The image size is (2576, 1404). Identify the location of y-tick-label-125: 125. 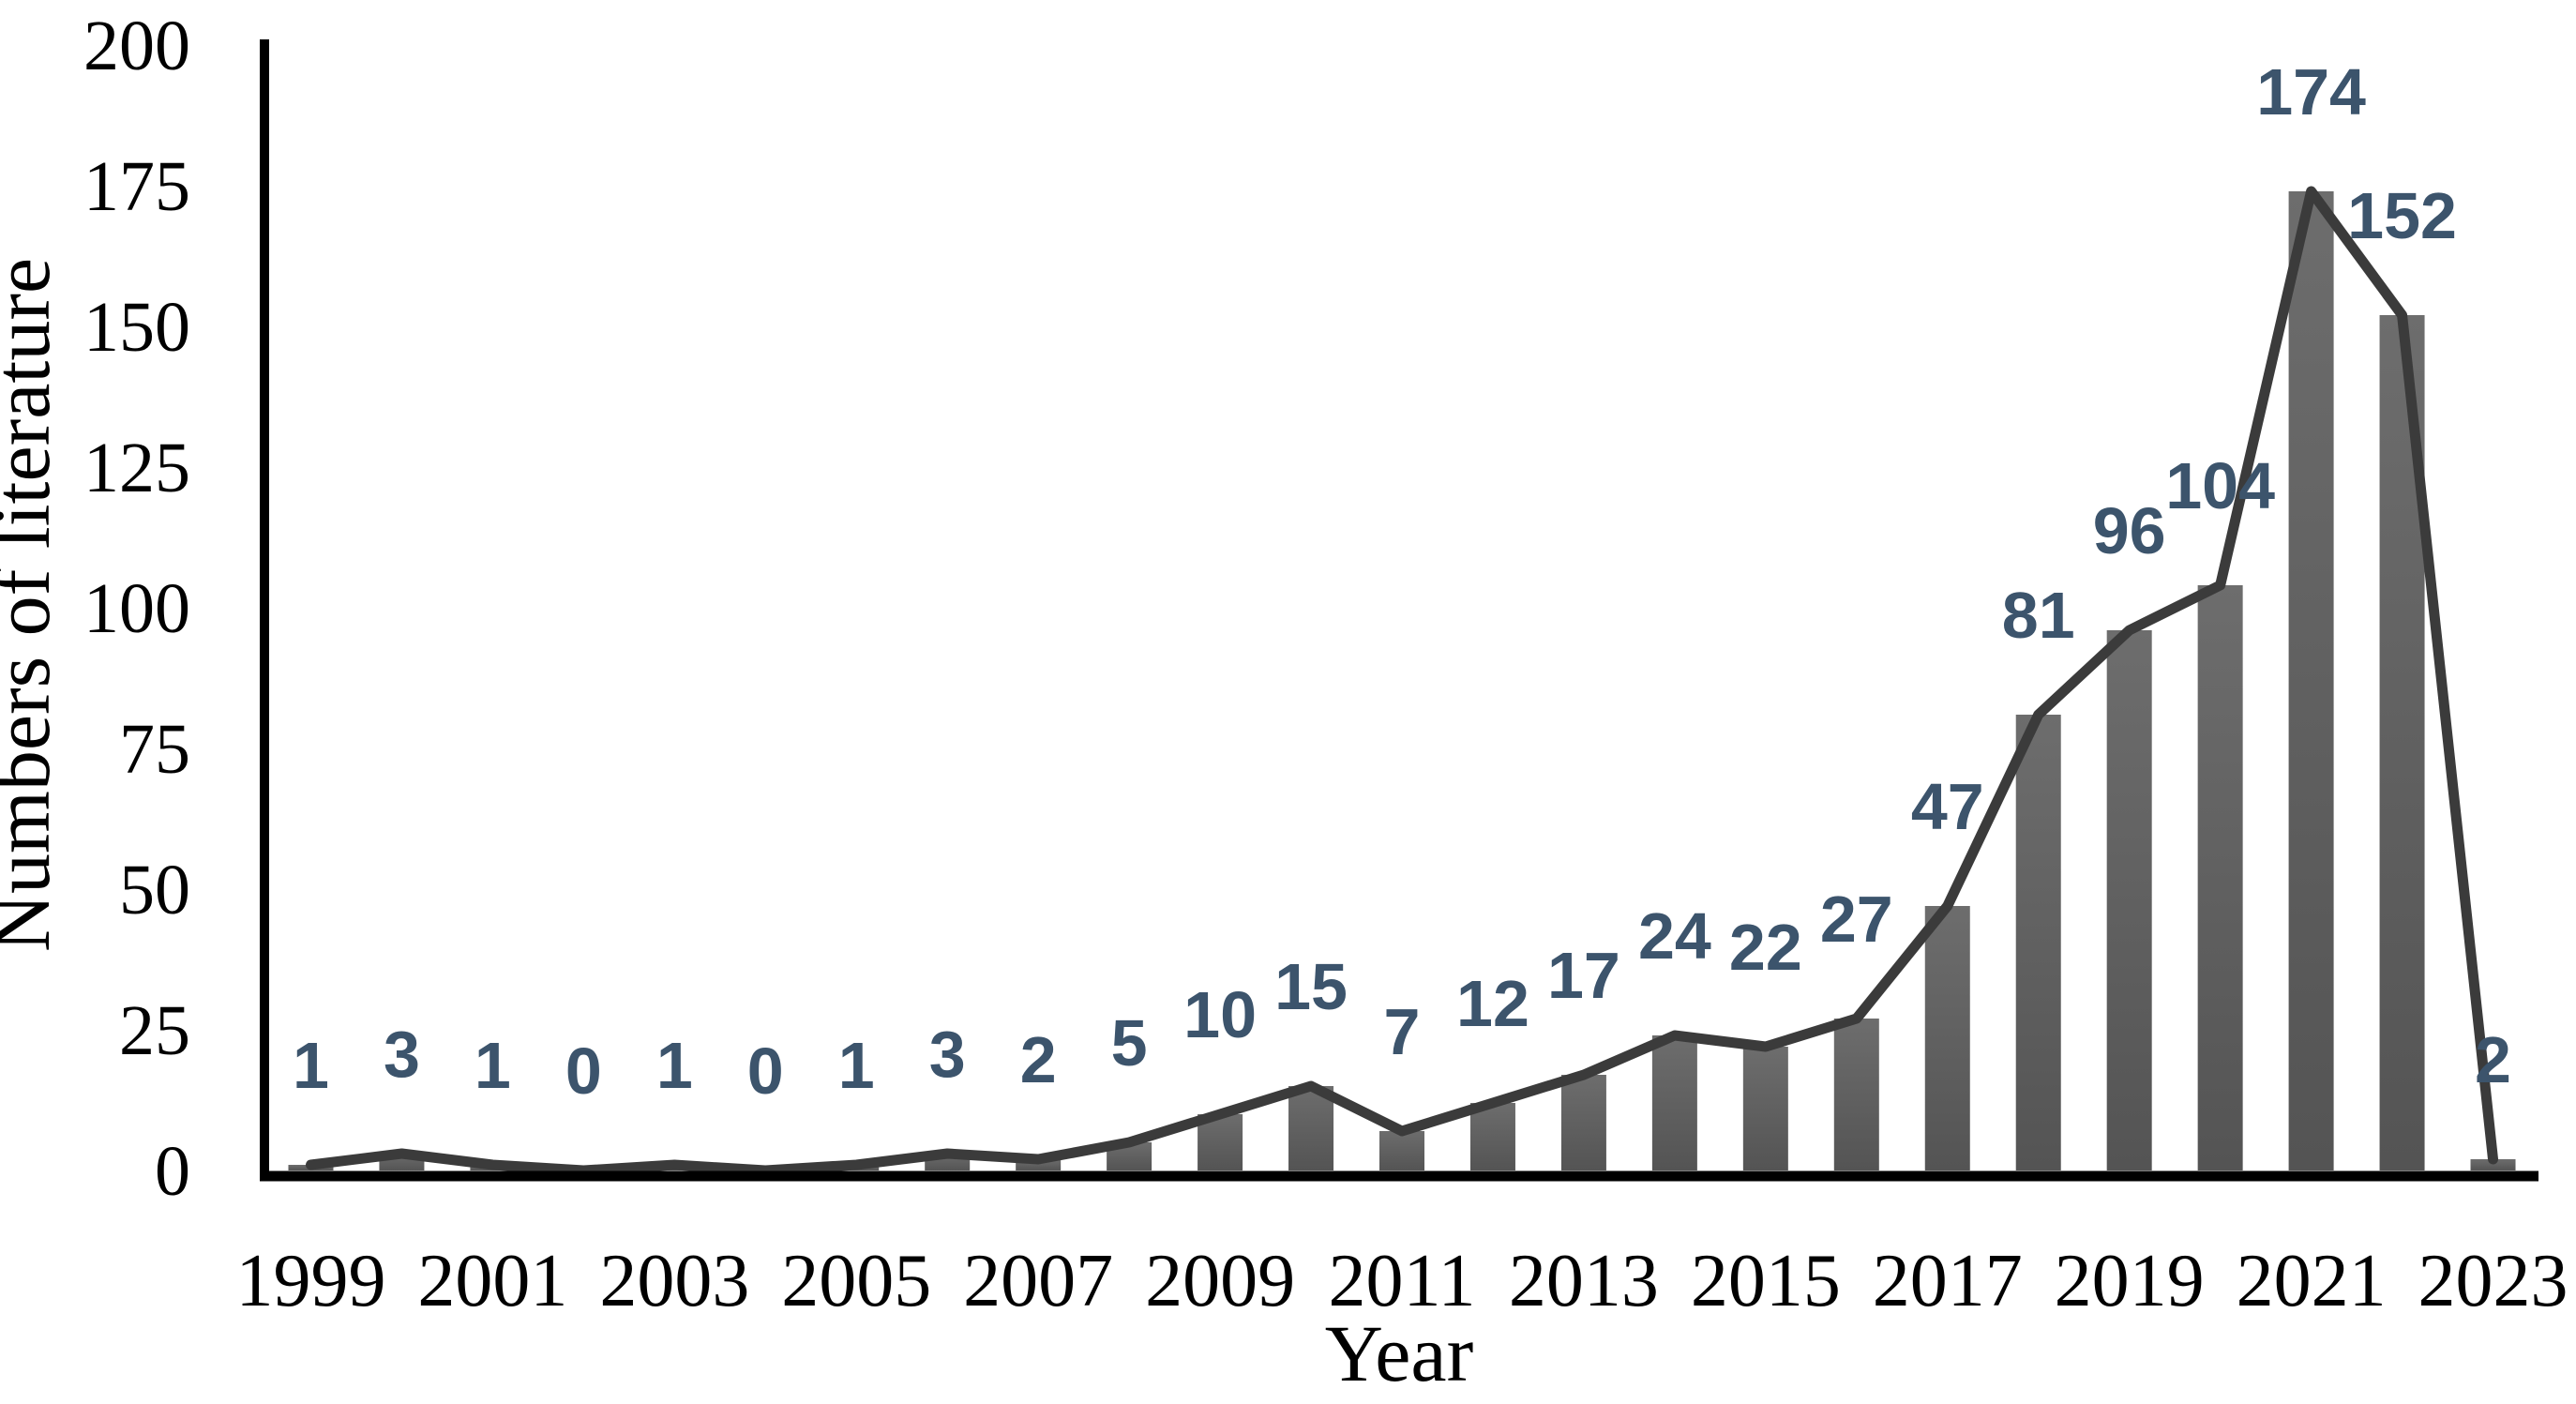
(136, 468).